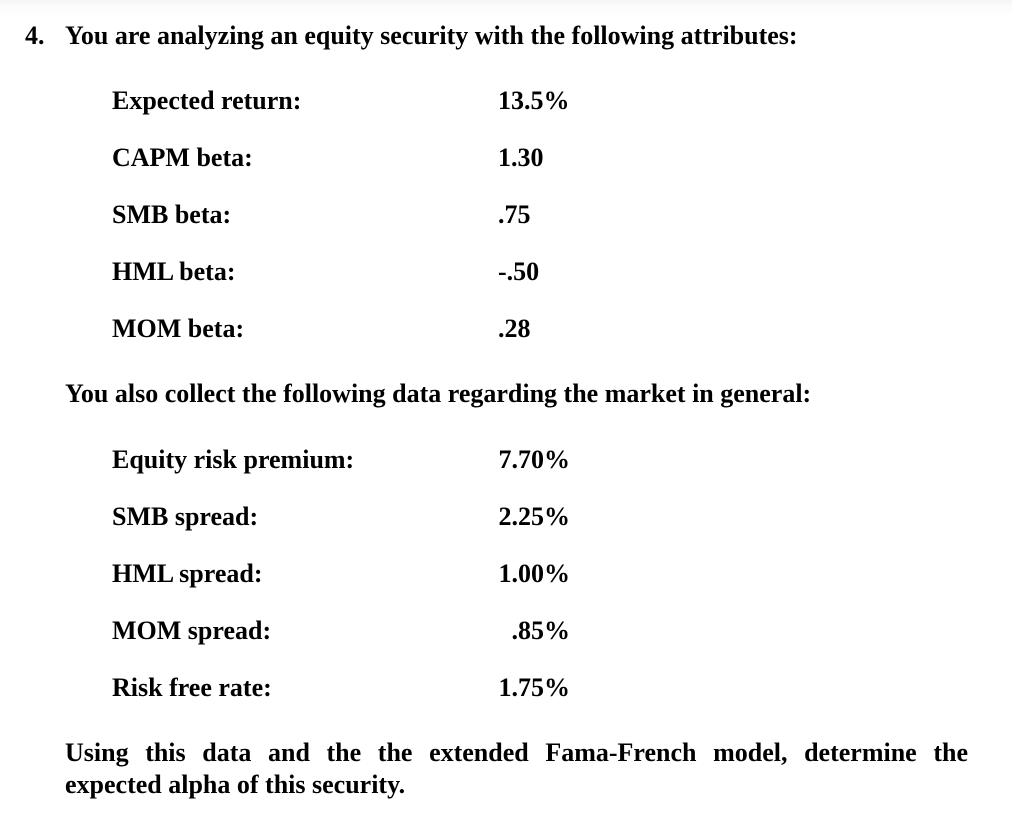 This screenshot has height=836, width=1012. I want to click on market-value: 7.70%, so click(534, 459).